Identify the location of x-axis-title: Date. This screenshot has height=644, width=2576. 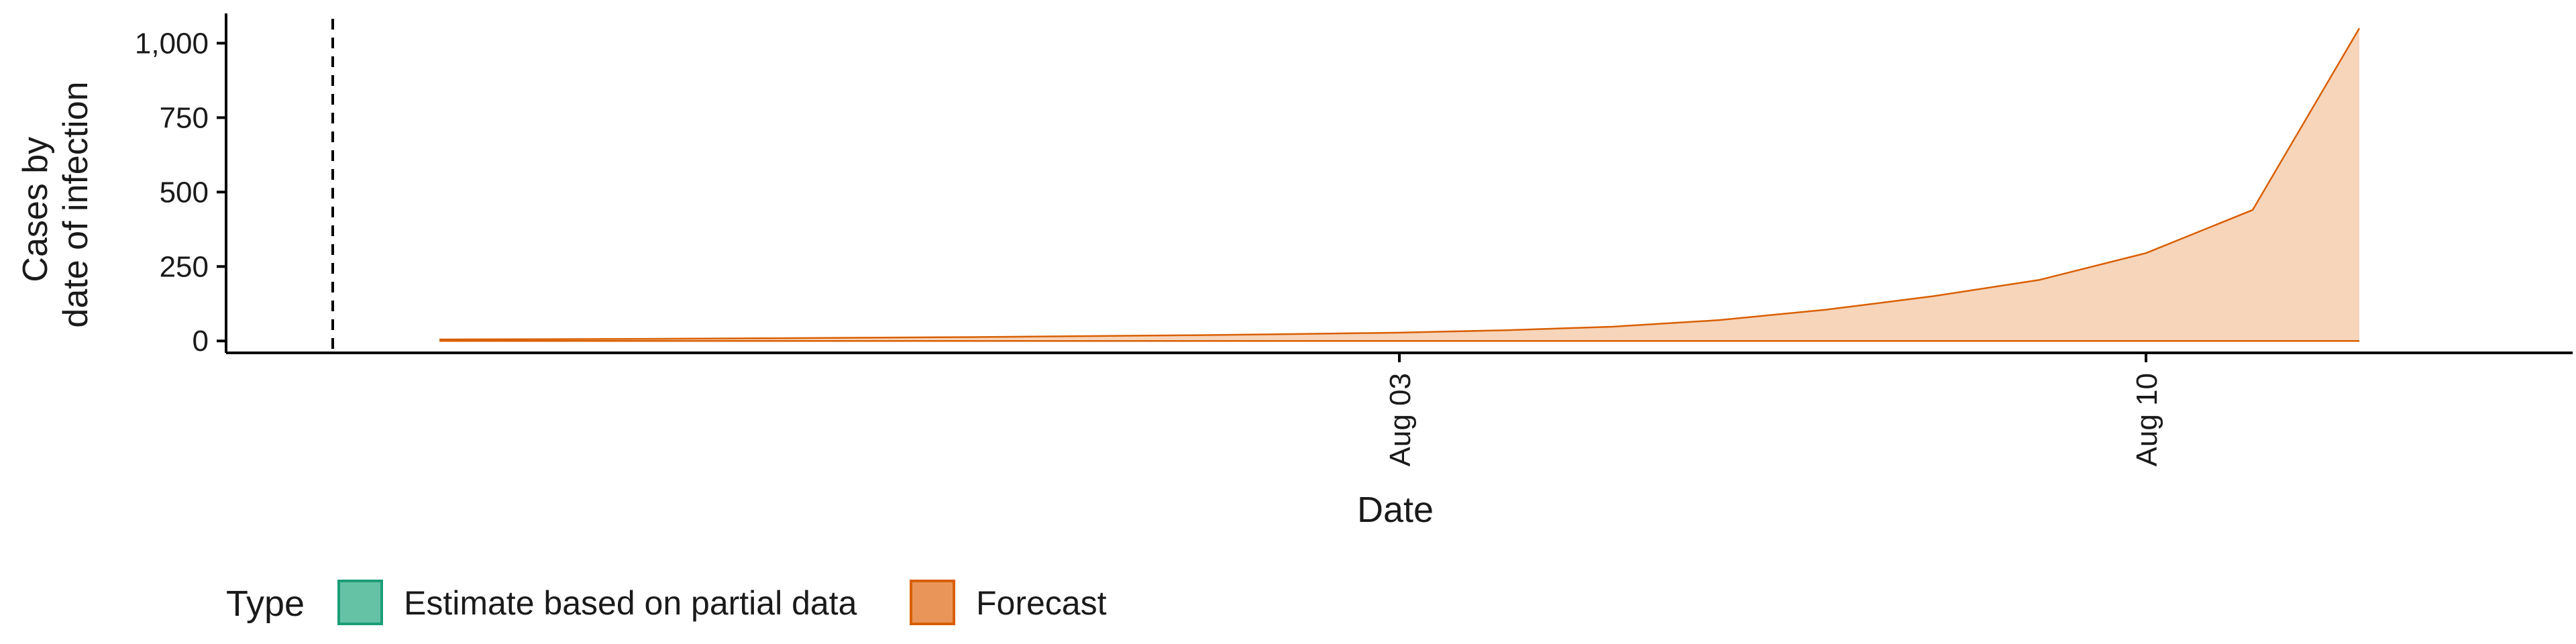
(1395, 510).